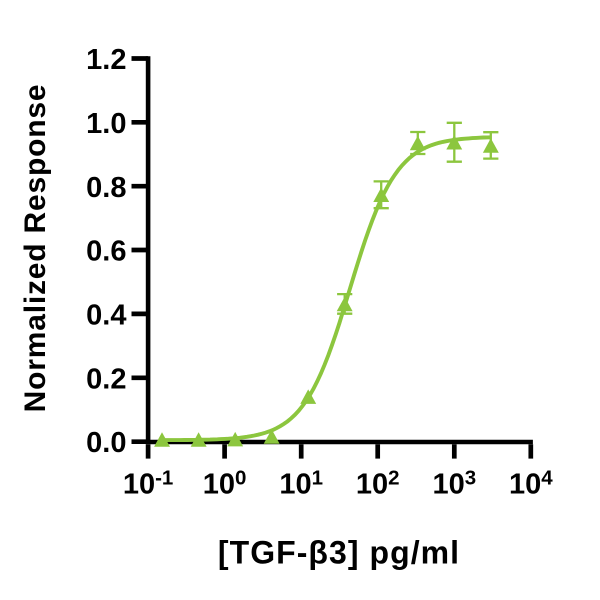  I want to click on svg-text: Normalized Response, so click(35, 248).